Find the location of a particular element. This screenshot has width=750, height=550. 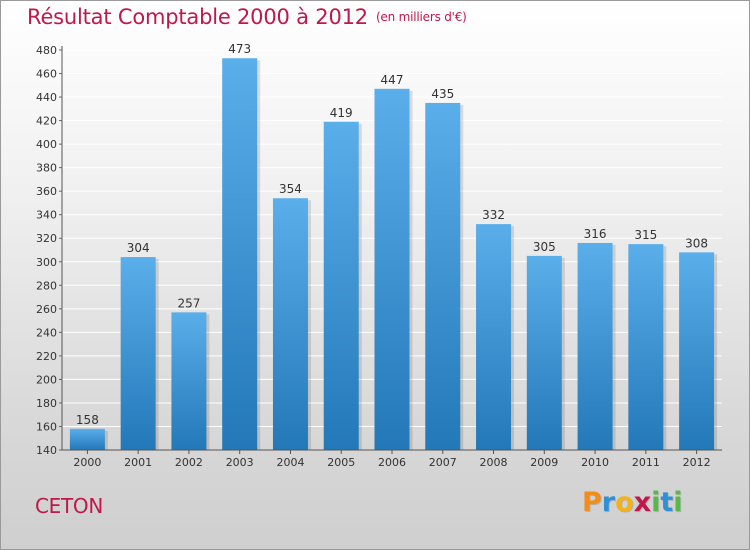

y-tick-label: 160 is located at coordinates (46, 426).